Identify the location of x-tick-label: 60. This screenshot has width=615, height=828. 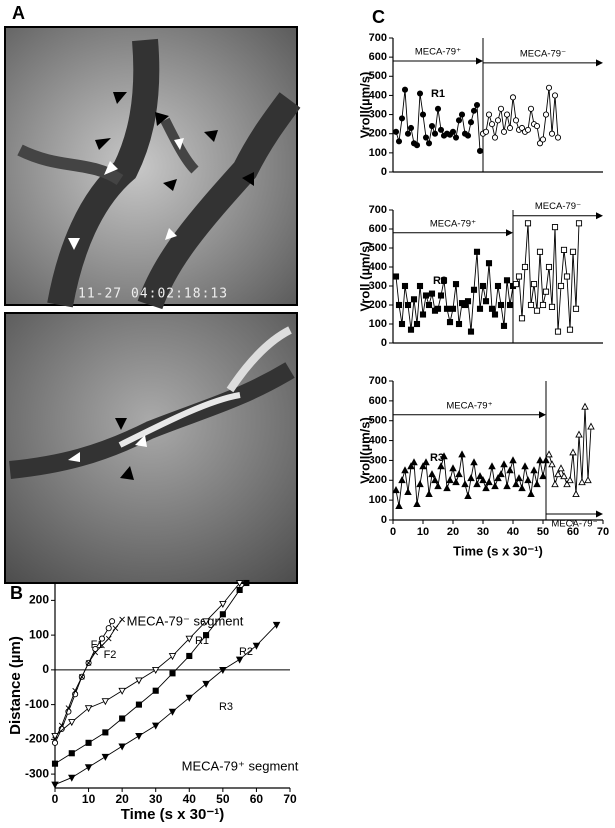
(573, 532).